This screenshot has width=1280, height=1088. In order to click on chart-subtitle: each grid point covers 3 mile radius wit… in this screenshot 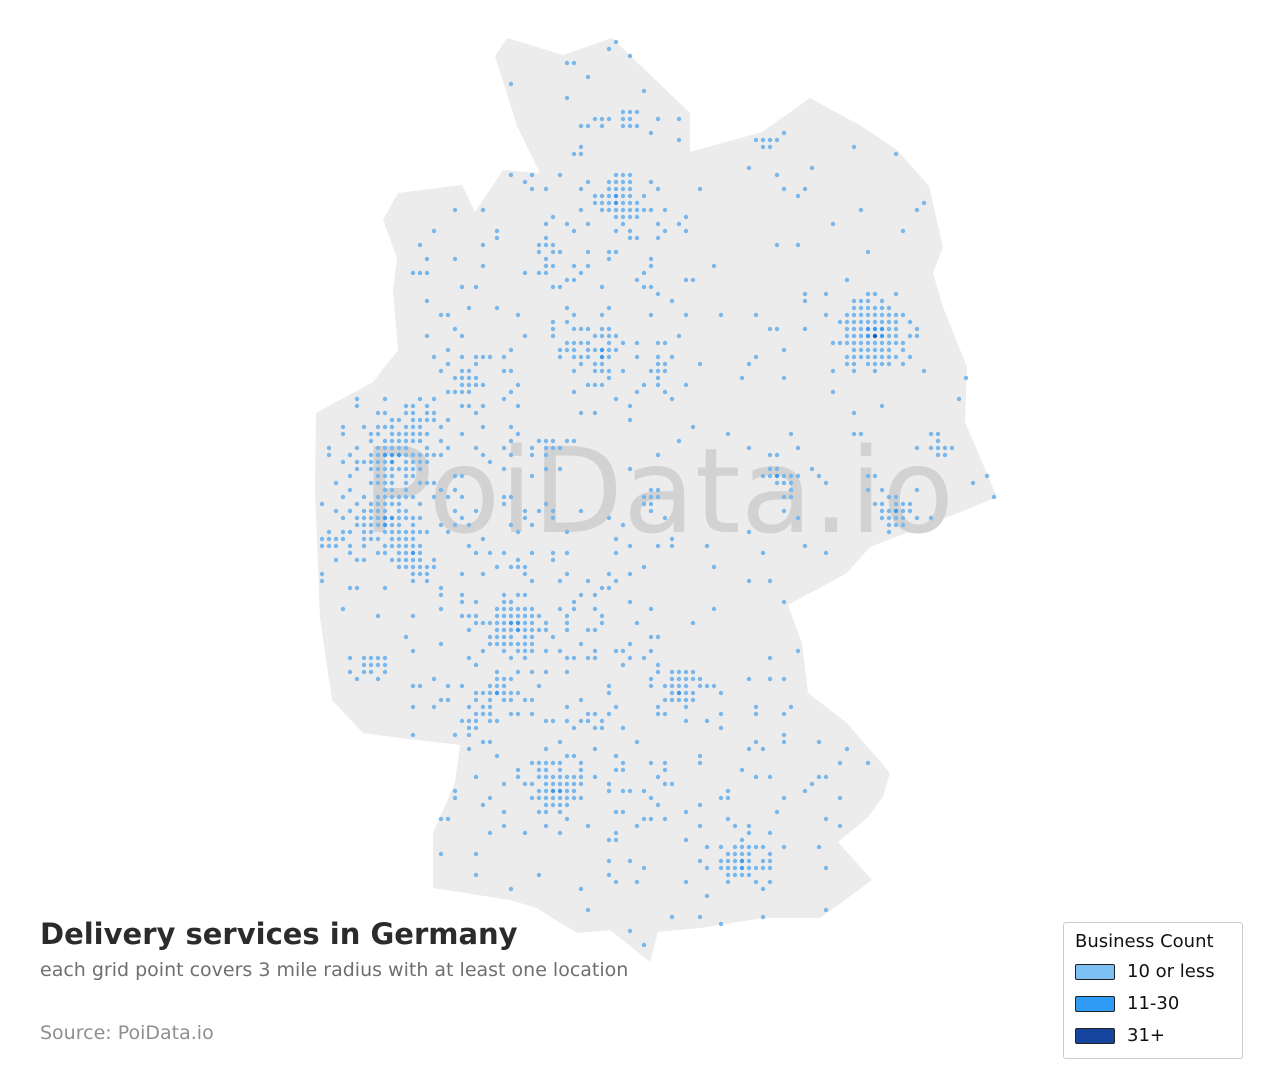, I will do `click(334, 970)`.